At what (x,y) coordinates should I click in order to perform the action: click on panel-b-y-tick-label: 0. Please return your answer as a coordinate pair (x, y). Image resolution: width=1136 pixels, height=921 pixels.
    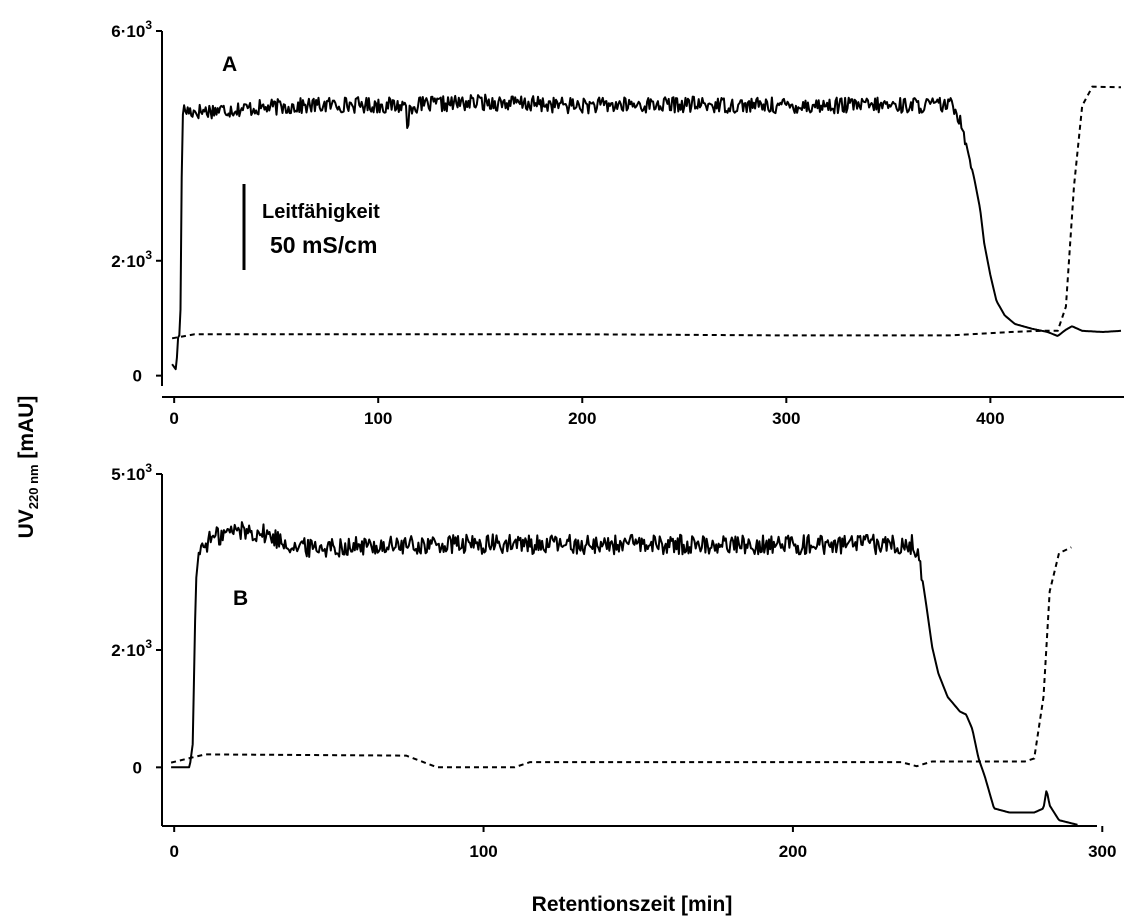
    Looking at the image, I should click on (137, 767).